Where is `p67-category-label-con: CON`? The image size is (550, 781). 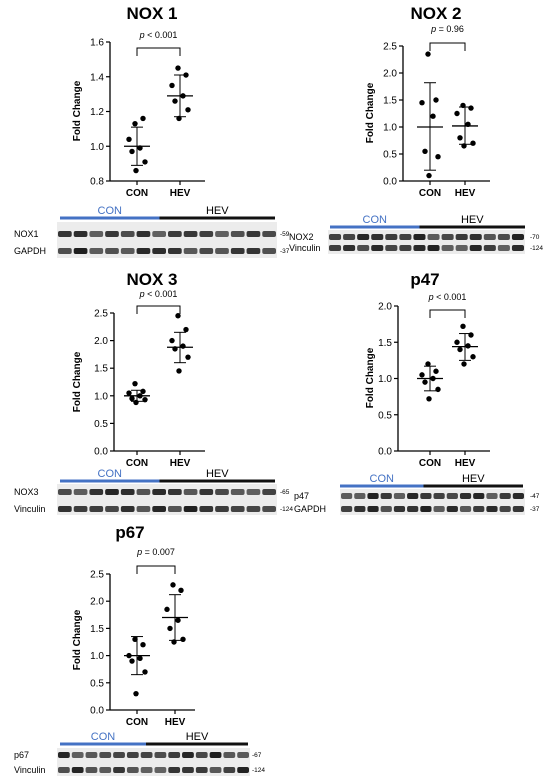 p67-category-label-con: CON is located at coordinates (137, 722).